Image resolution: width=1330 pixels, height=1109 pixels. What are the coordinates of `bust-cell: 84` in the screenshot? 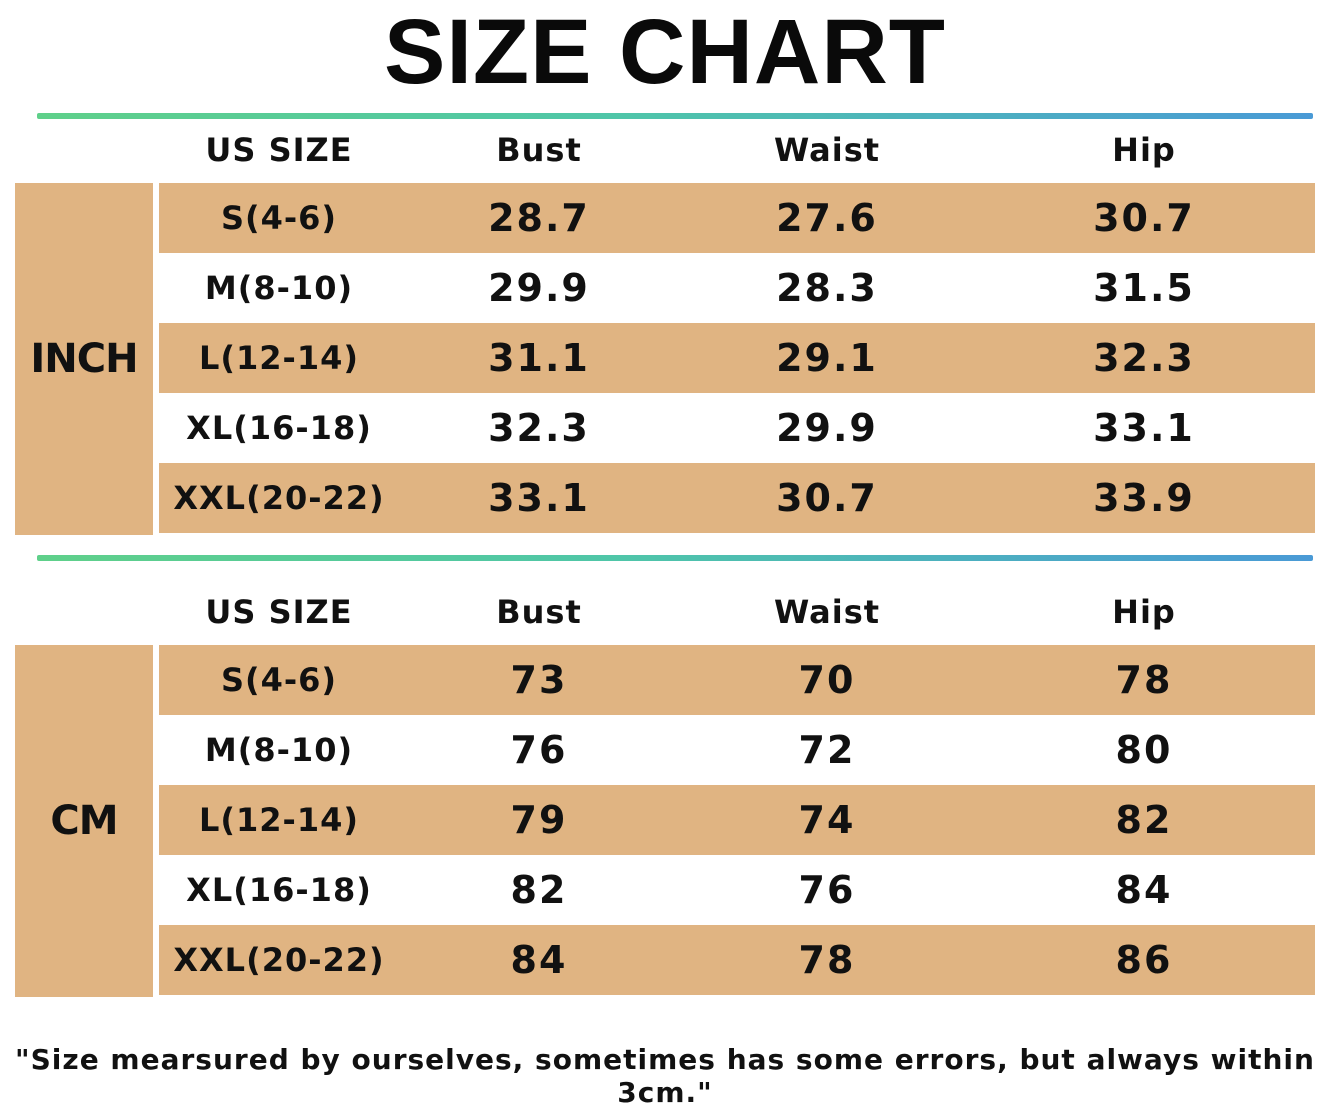 It's located at (539, 960).